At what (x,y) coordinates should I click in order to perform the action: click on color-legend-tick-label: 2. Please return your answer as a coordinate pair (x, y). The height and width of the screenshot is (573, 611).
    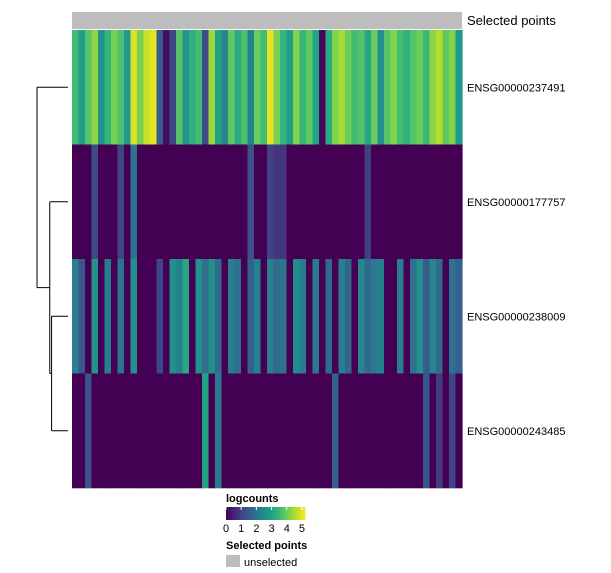
    Looking at the image, I should click on (256, 529).